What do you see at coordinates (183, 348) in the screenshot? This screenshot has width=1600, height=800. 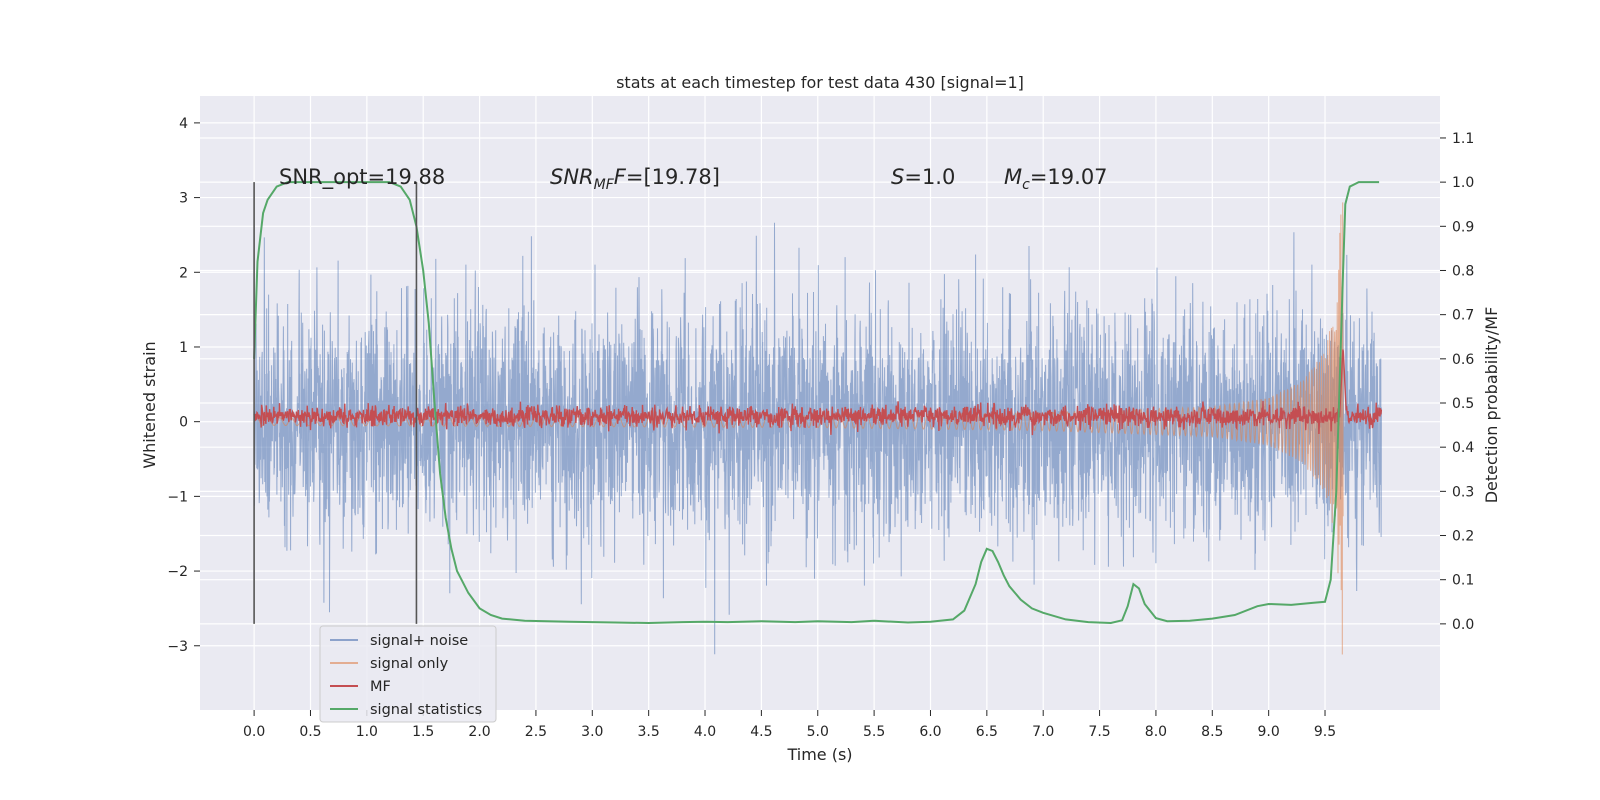 I see `y-tick-label: 1` at bounding box center [183, 348].